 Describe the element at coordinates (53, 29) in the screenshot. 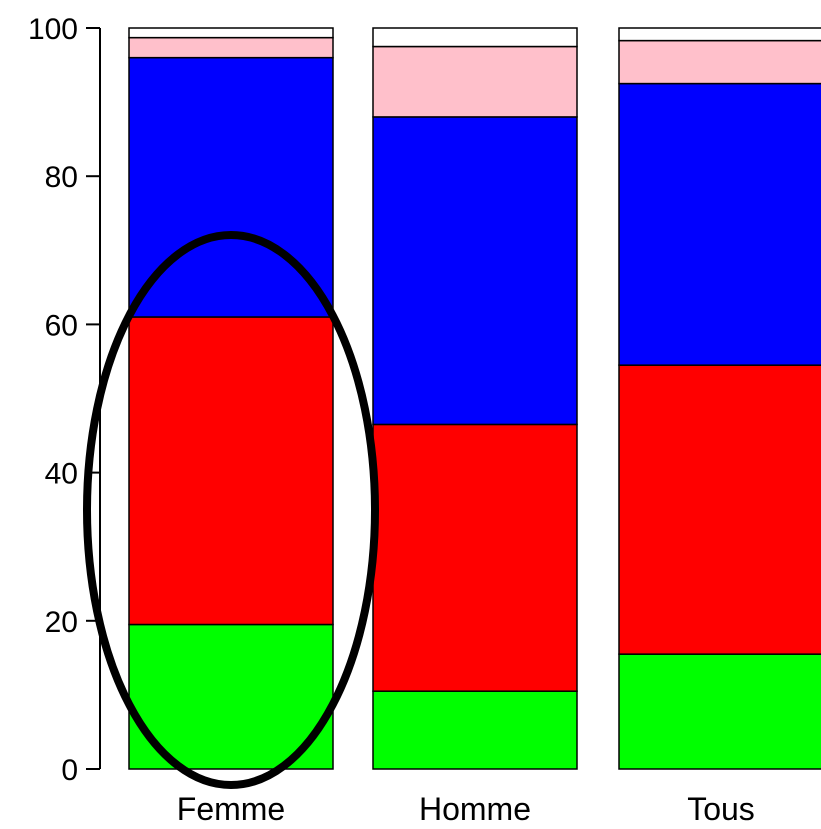

I see `y-tick-label: 100` at that location.